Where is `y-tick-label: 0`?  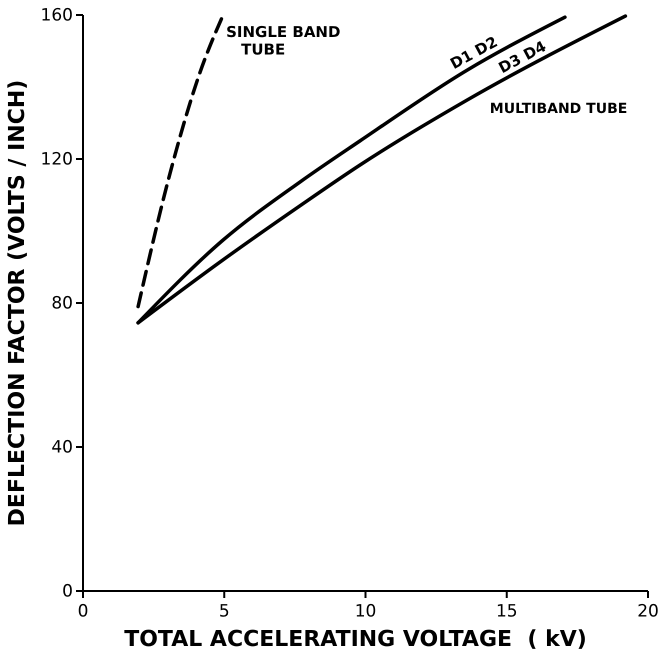 y-tick-label: 0 is located at coordinates (67, 591).